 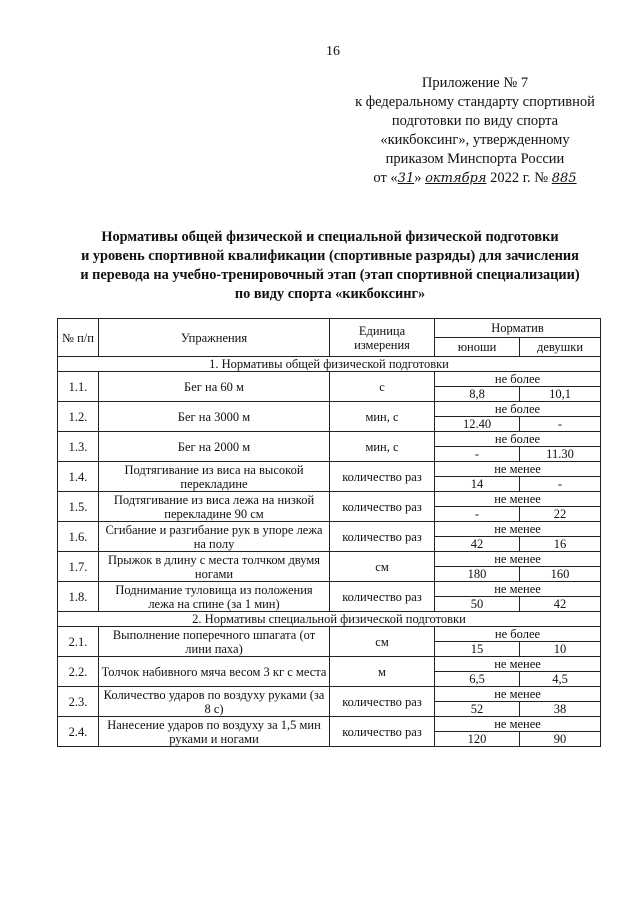 What do you see at coordinates (519, 178) in the screenshot?
I see `date-year: 2022 г. №` at bounding box center [519, 178].